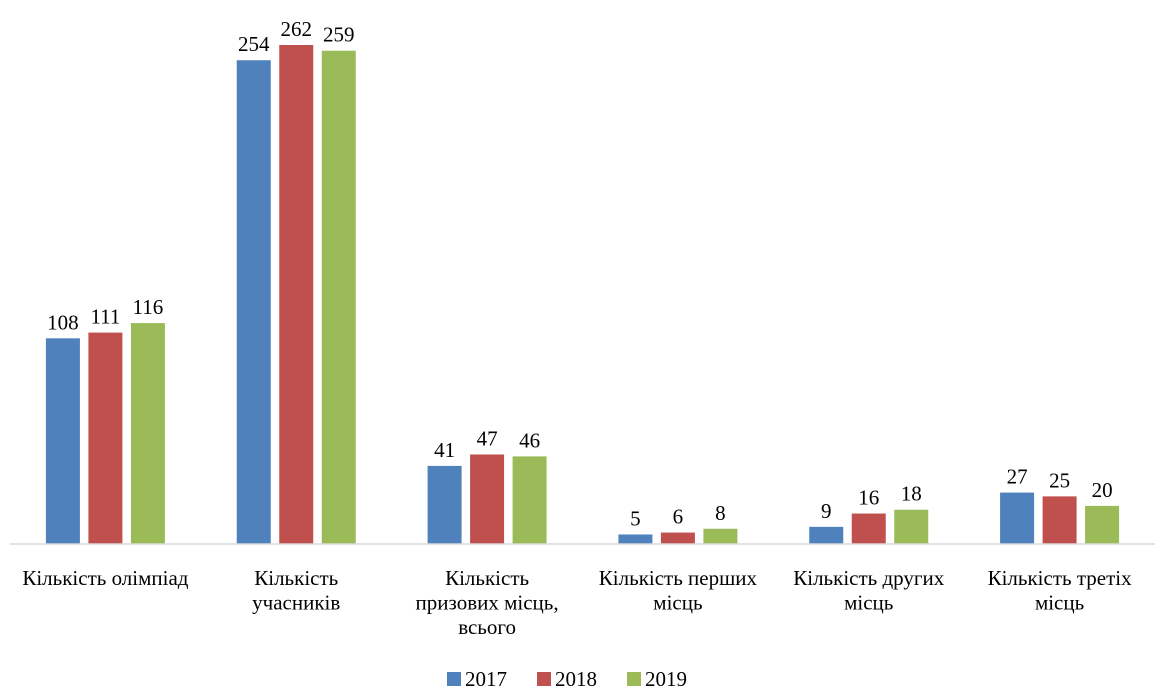 This screenshot has width=1164, height=698. What do you see at coordinates (1102, 490) in the screenshot?
I see `data-label: 20` at bounding box center [1102, 490].